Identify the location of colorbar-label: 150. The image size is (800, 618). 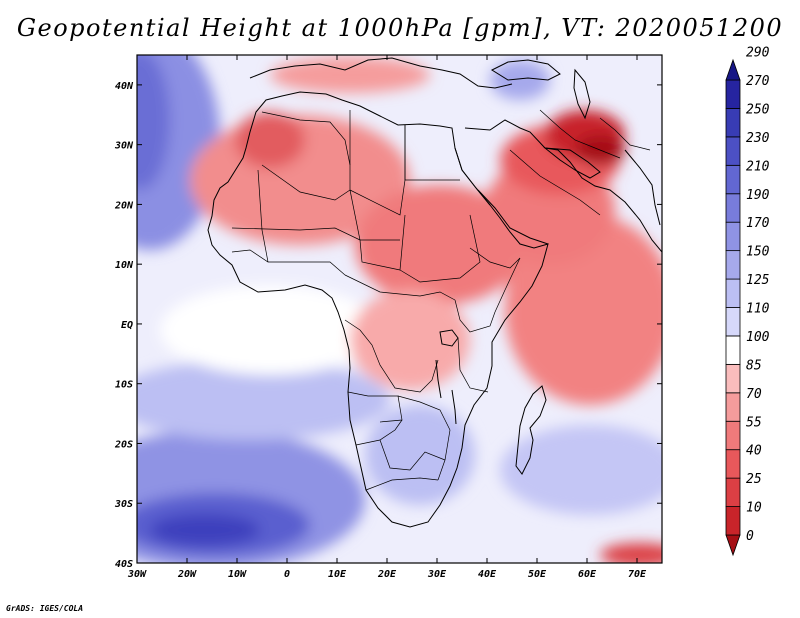
(758, 252).